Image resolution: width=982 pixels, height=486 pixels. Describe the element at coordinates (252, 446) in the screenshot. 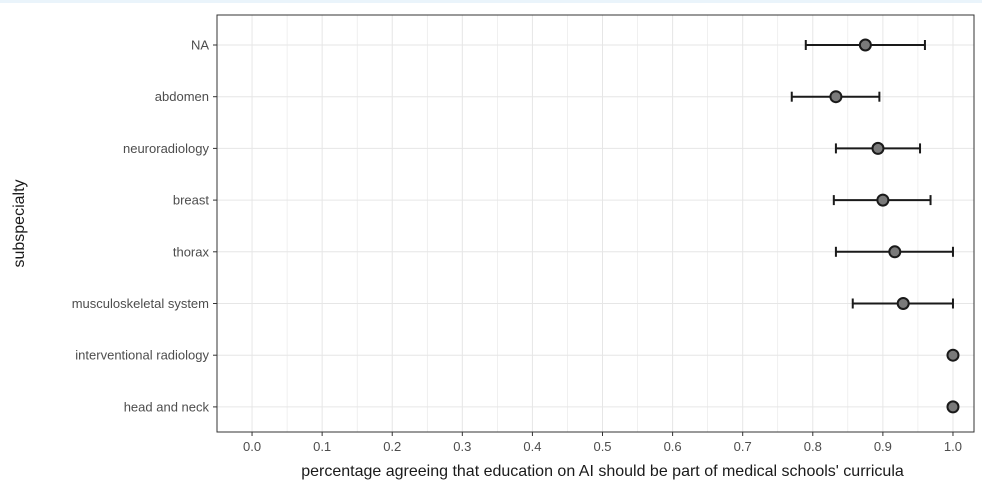

I see `x-tick-label: 0.0` at that location.